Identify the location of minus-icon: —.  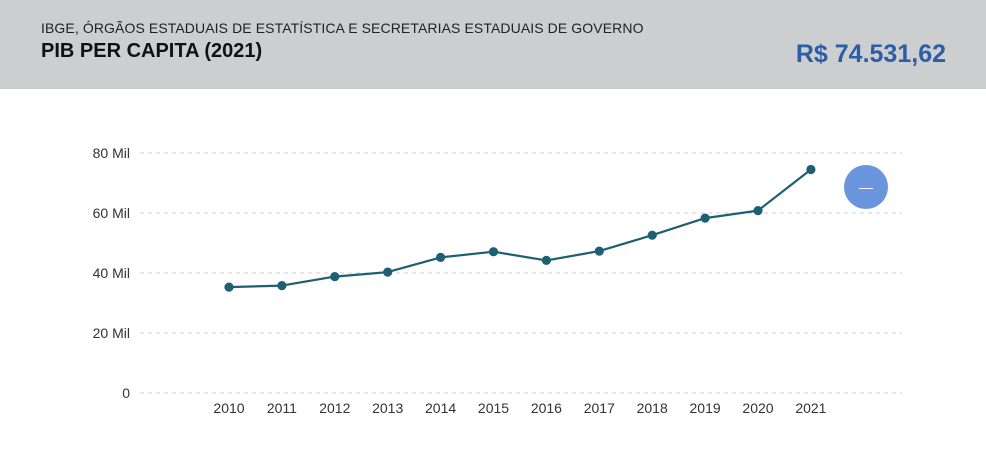
(866, 187).